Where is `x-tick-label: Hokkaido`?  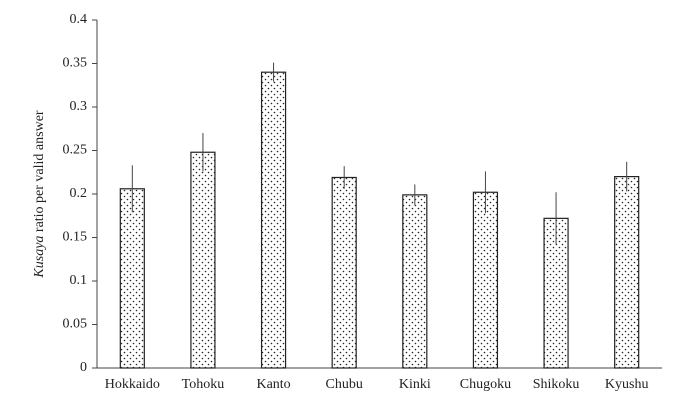 x-tick-label: Hokkaido is located at coordinates (132, 384).